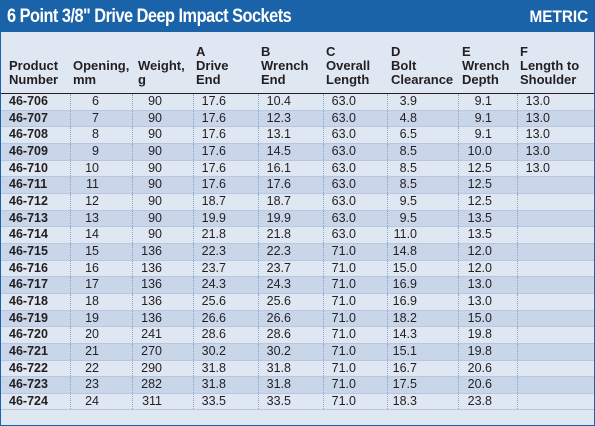 Image resolution: width=595 pixels, height=426 pixels. I want to click on cell-product-number: 46-710, so click(28, 167).